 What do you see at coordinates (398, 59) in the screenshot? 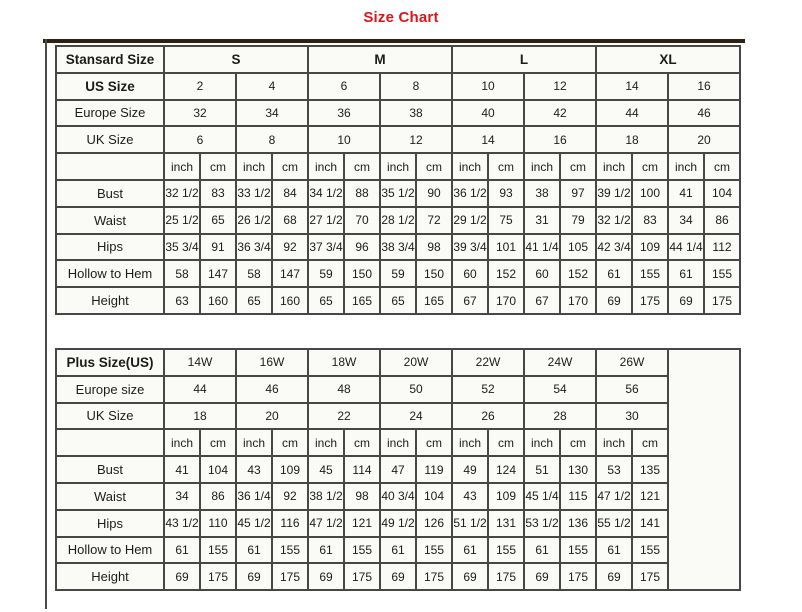
I see `table-row: Stansard Size S M L XL` at bounding box center [398, 59].